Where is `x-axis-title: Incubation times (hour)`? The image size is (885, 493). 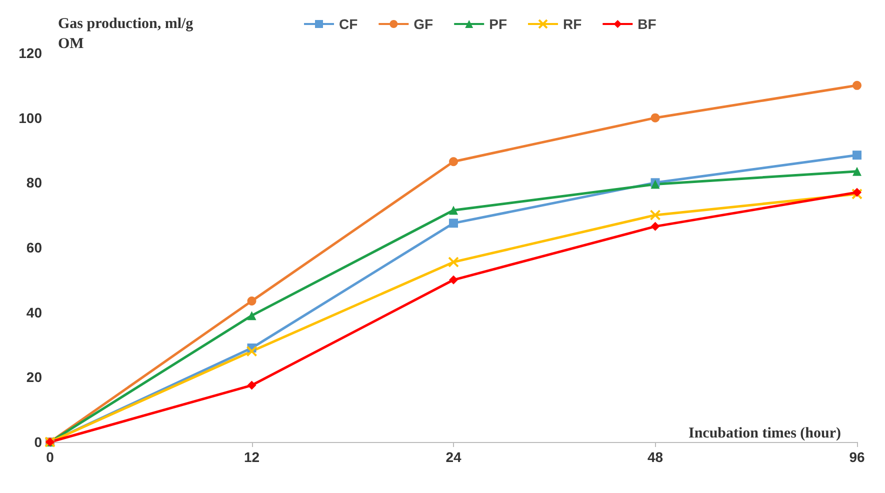 x-axis-title: Incubation times (hour) is located at coordinates (765, 434).